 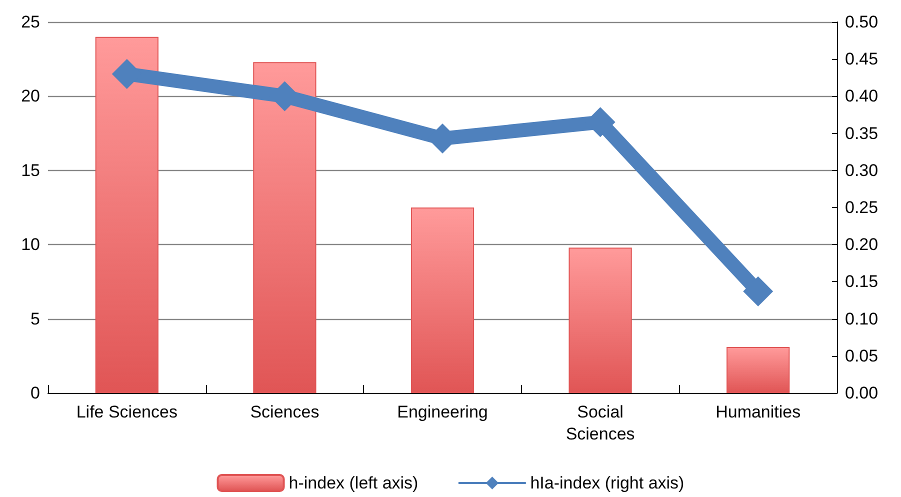 I want to click on y2-tick-label: 0.40, so click(x=861, y=96).